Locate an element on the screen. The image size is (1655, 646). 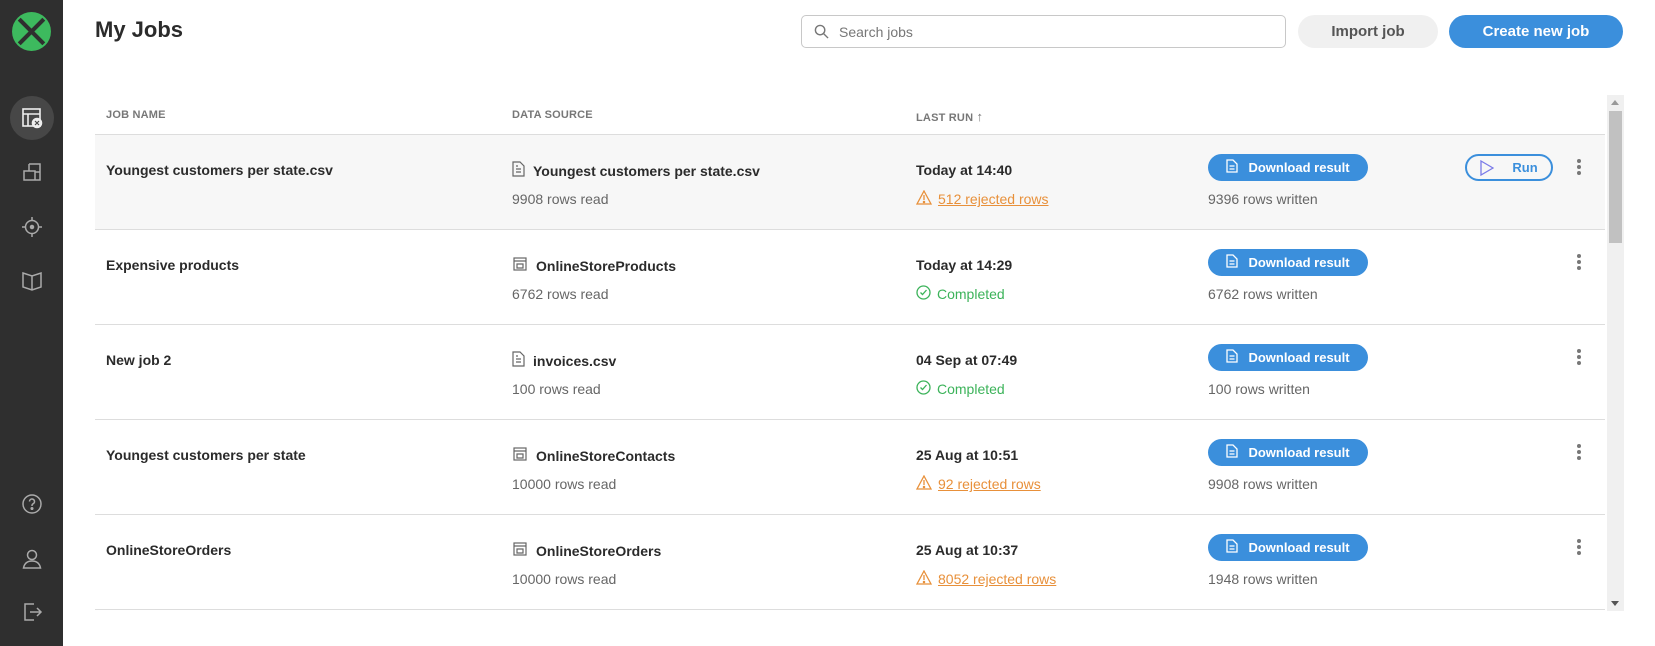
scrollbar is located at coordinates (1615, 353).